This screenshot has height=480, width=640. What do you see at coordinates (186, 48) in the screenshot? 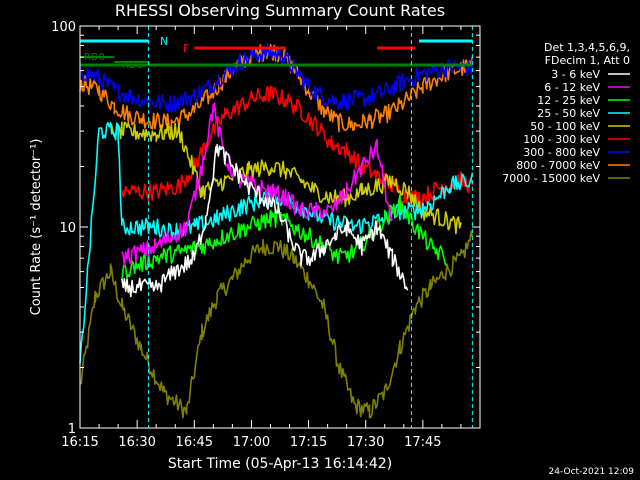
I see `annotation-flare-label: F` at bounding box center [186, 48].